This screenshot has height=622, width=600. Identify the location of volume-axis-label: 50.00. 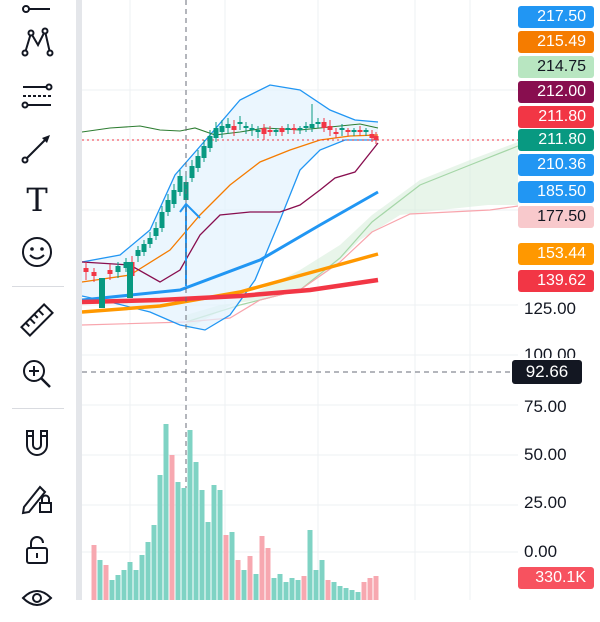
(545, 455).